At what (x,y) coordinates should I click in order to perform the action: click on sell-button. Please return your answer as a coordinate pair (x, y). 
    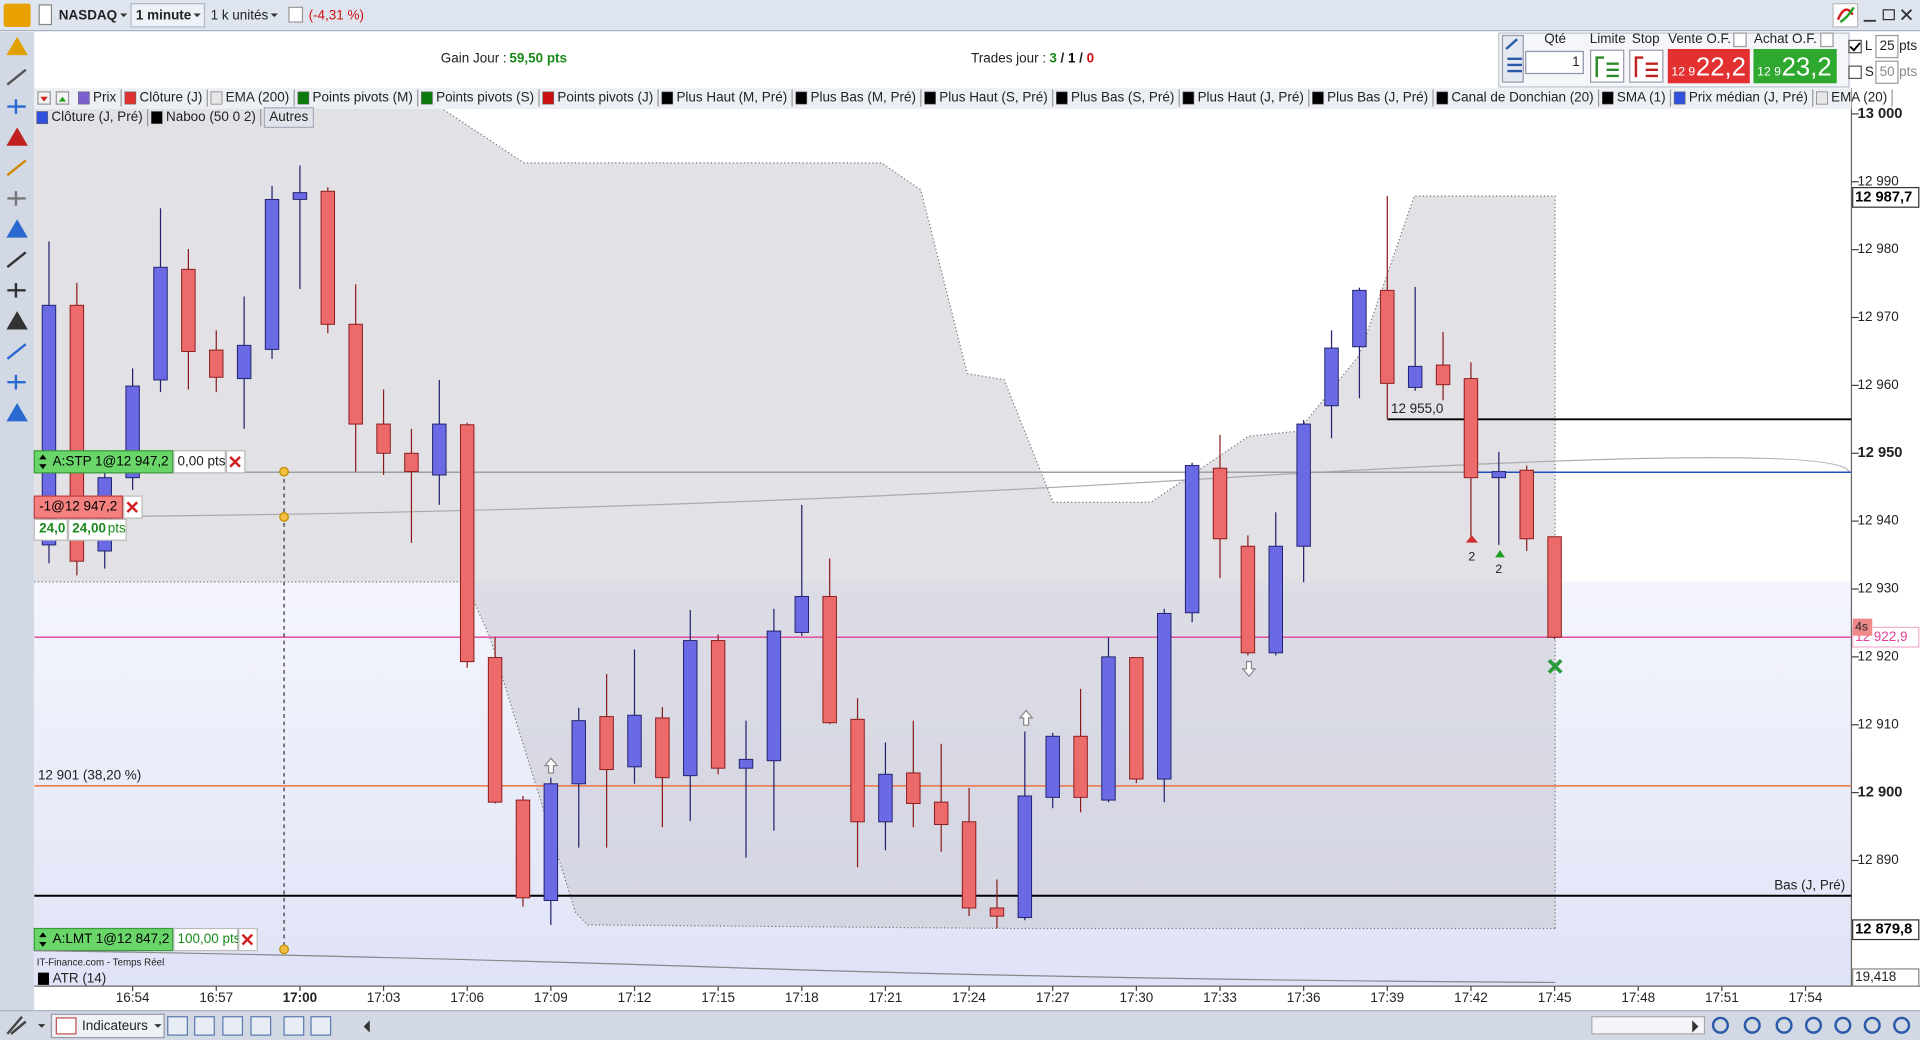
    Looking at the image, I should click on (1708, 66).